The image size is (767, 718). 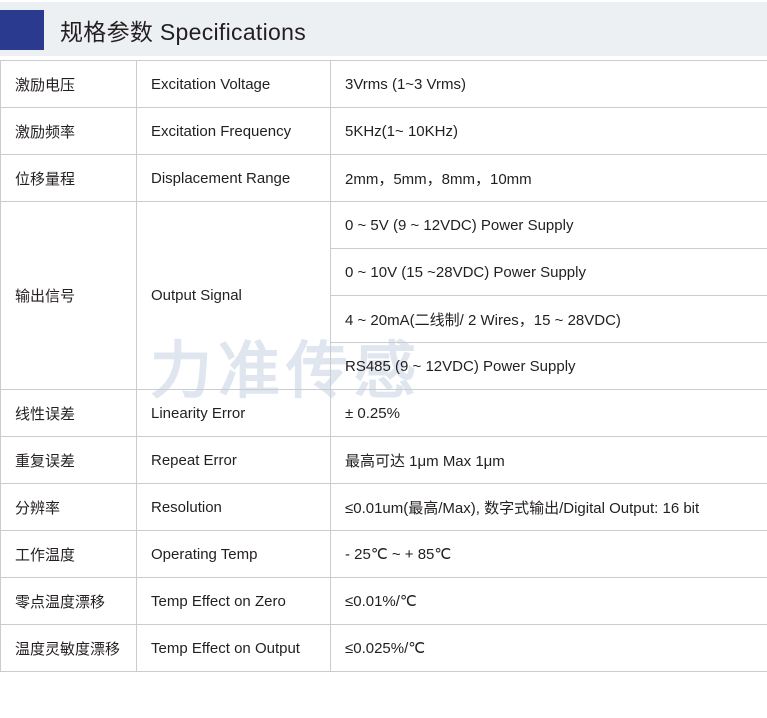 I want to click on spec-label-cn: 重复误差, so click(x=68, y=460).